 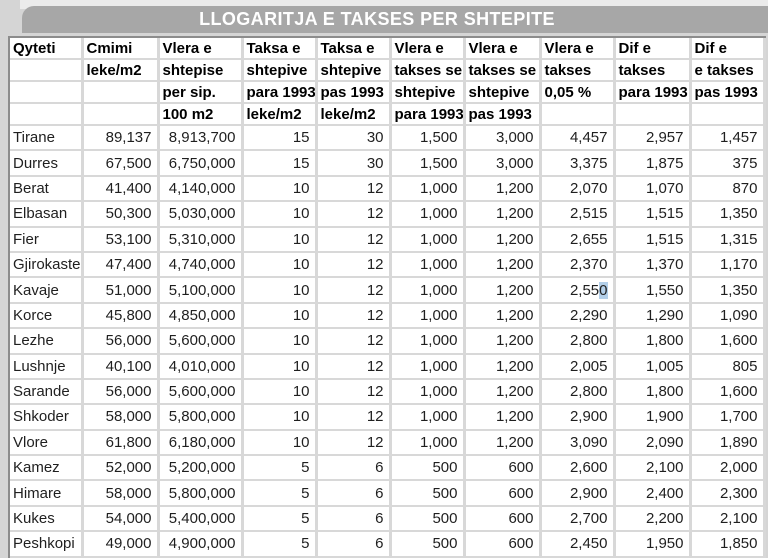 I want to click on city-cell: Kamez, so click(x=47, y=468).